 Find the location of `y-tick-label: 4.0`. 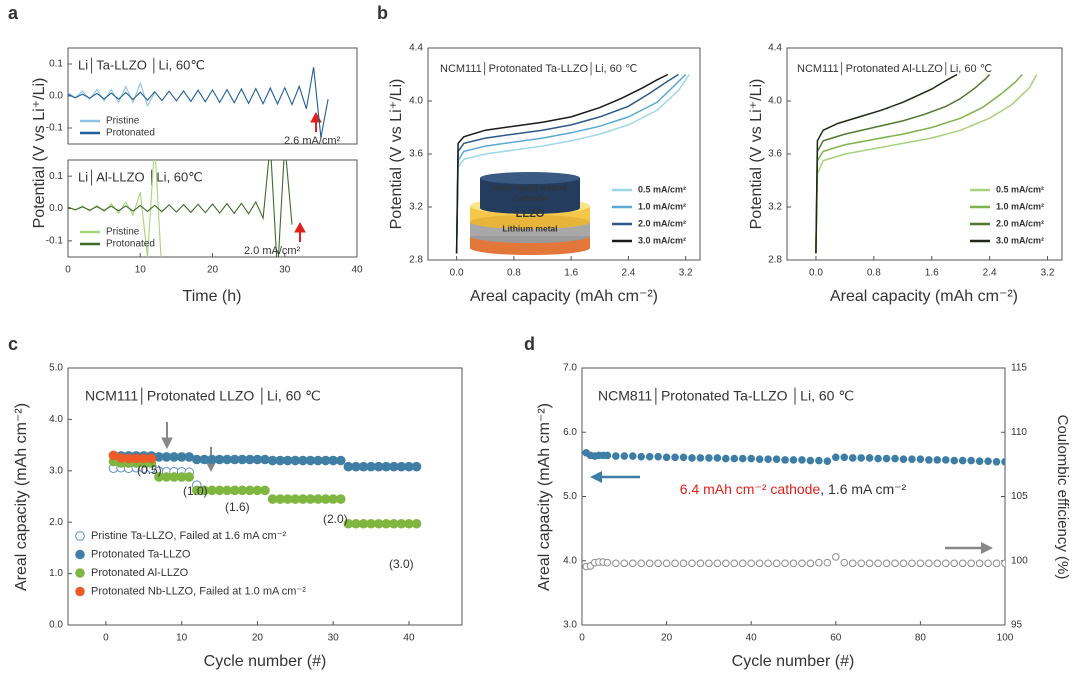

y-tick-label: 4.0 is located at coordinates (416, 101).